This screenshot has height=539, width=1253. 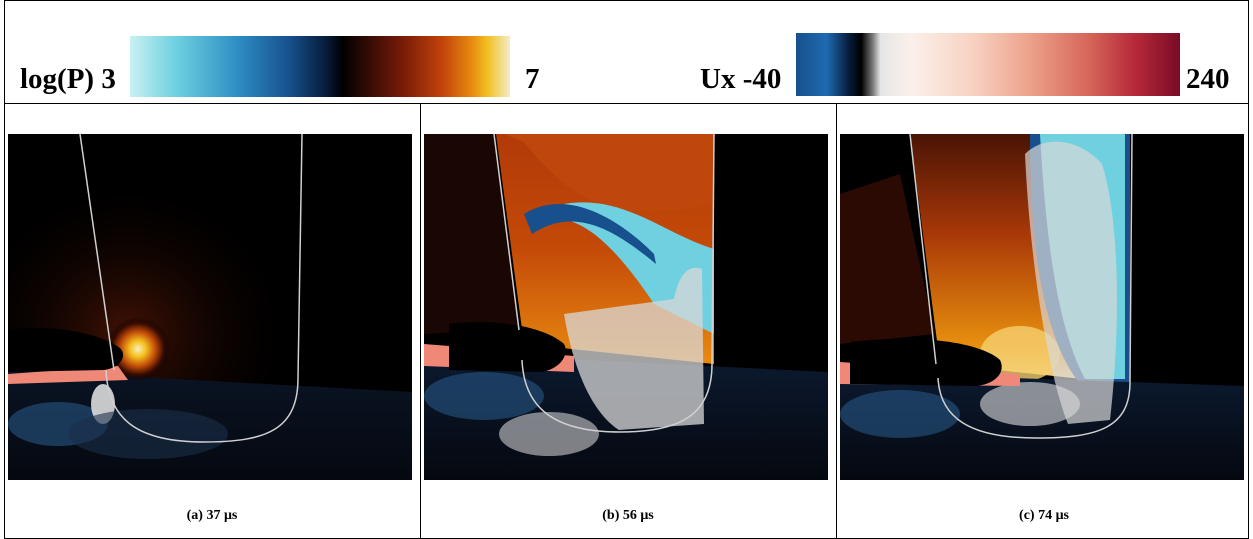 I want to click on right-border, so click(x=1248, y=269).